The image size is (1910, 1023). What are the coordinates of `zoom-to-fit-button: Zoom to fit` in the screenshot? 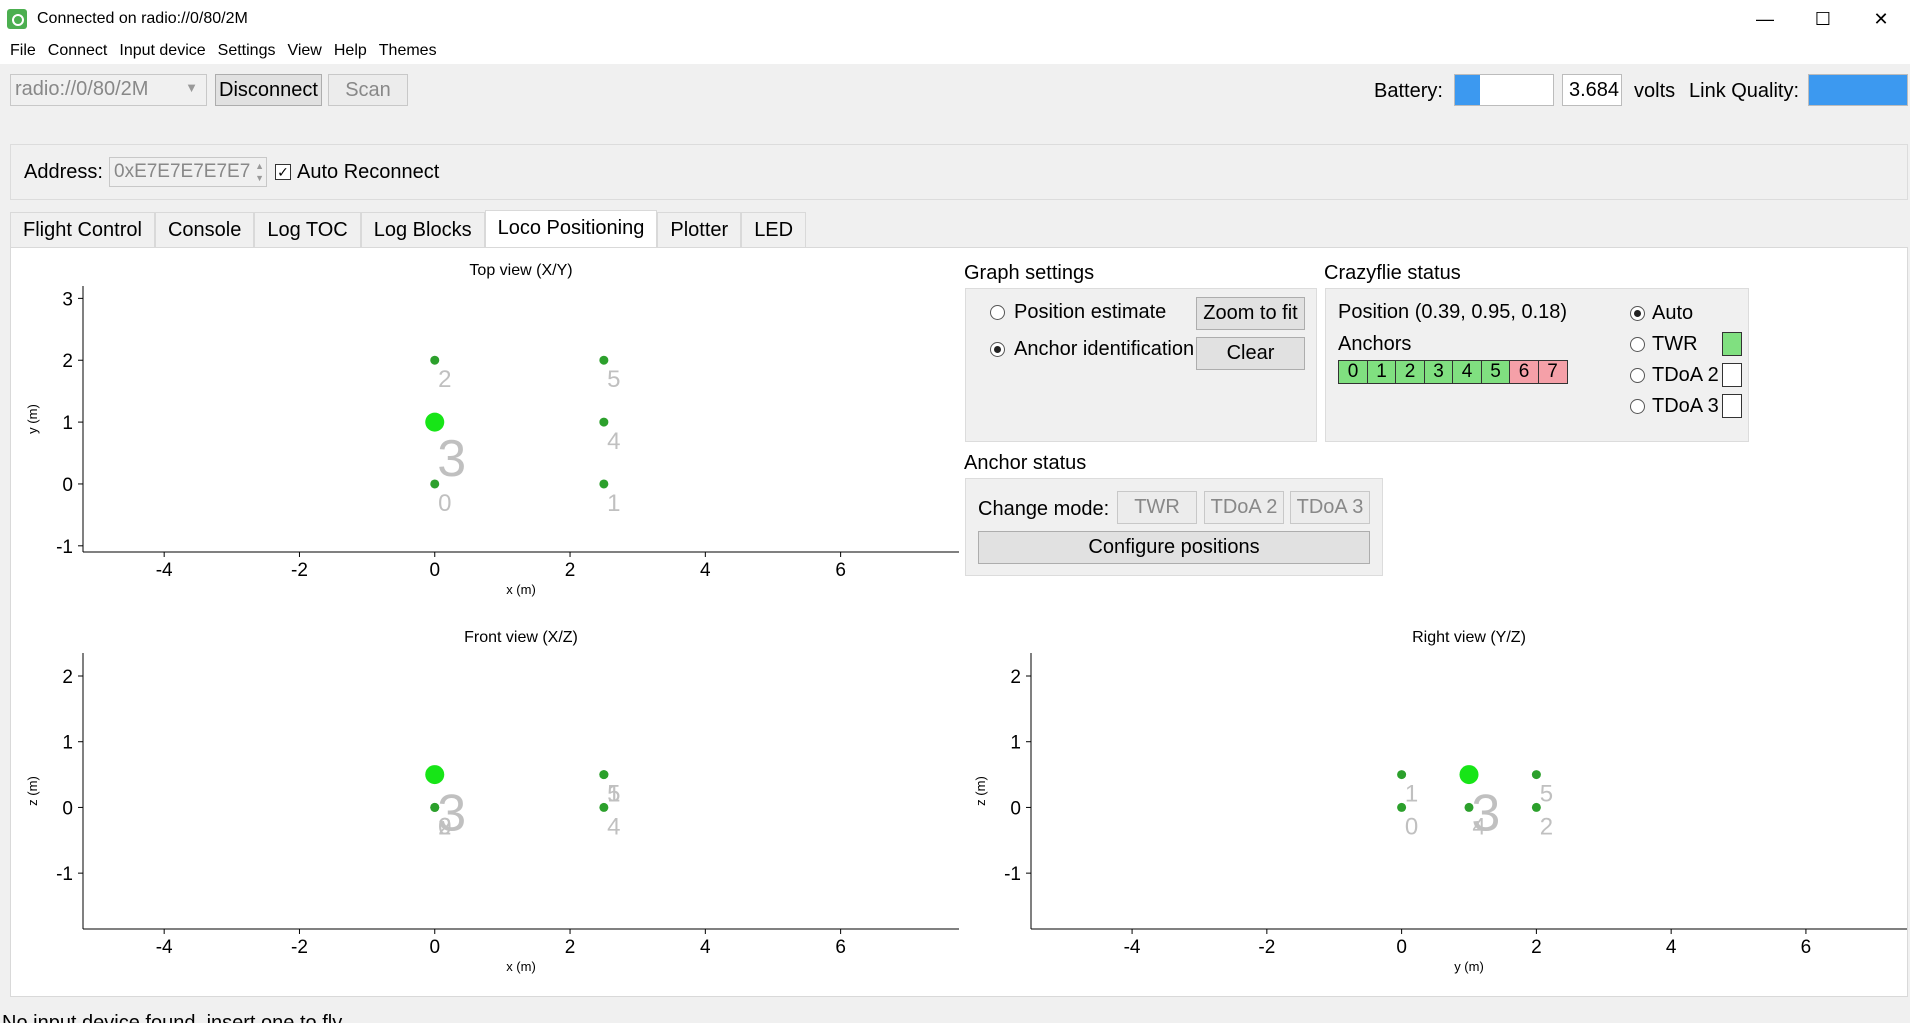 It's located at (1250, 313).